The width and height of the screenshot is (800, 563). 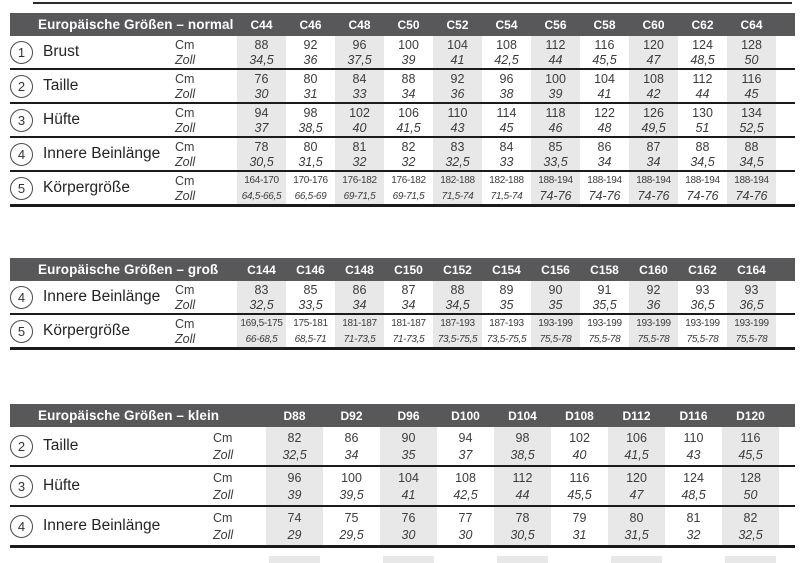 I want to click on measure-name: Innere Beinlänge, so click(x=102, y=296).